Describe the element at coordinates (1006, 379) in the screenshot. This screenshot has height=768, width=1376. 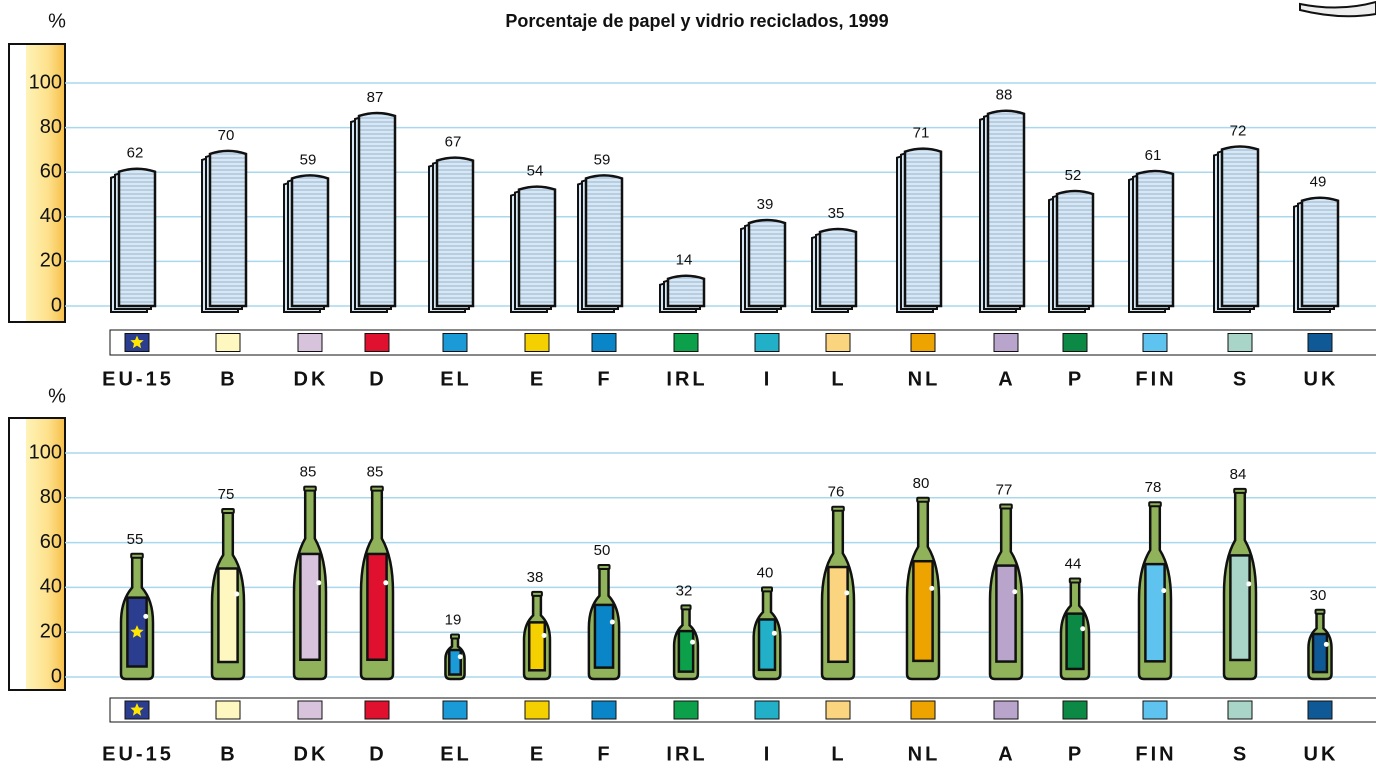
I see `x-tick-label: A` at that location.